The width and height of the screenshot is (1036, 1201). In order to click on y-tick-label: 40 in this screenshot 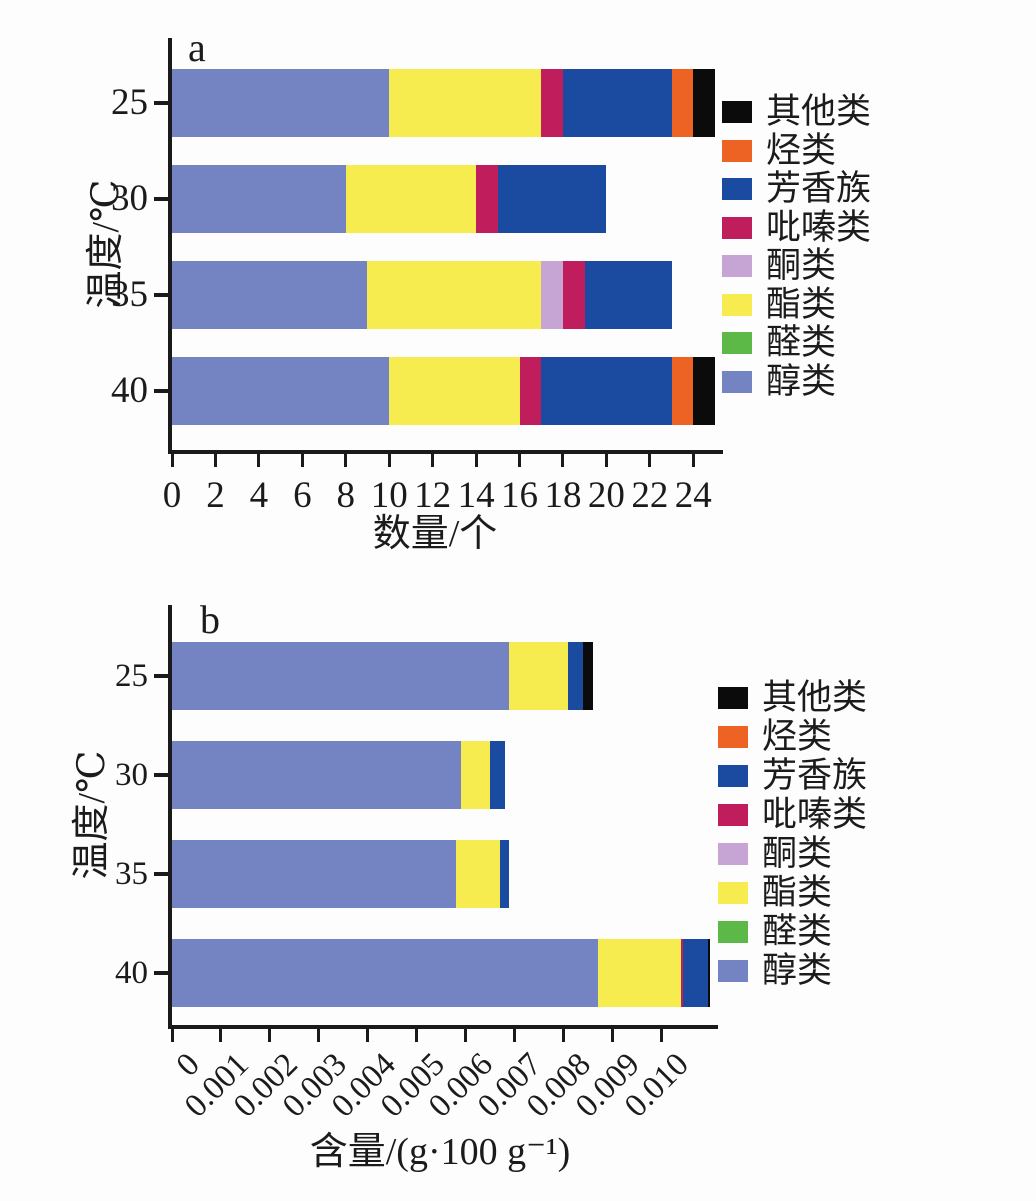, I will do `click(131, 973)`.